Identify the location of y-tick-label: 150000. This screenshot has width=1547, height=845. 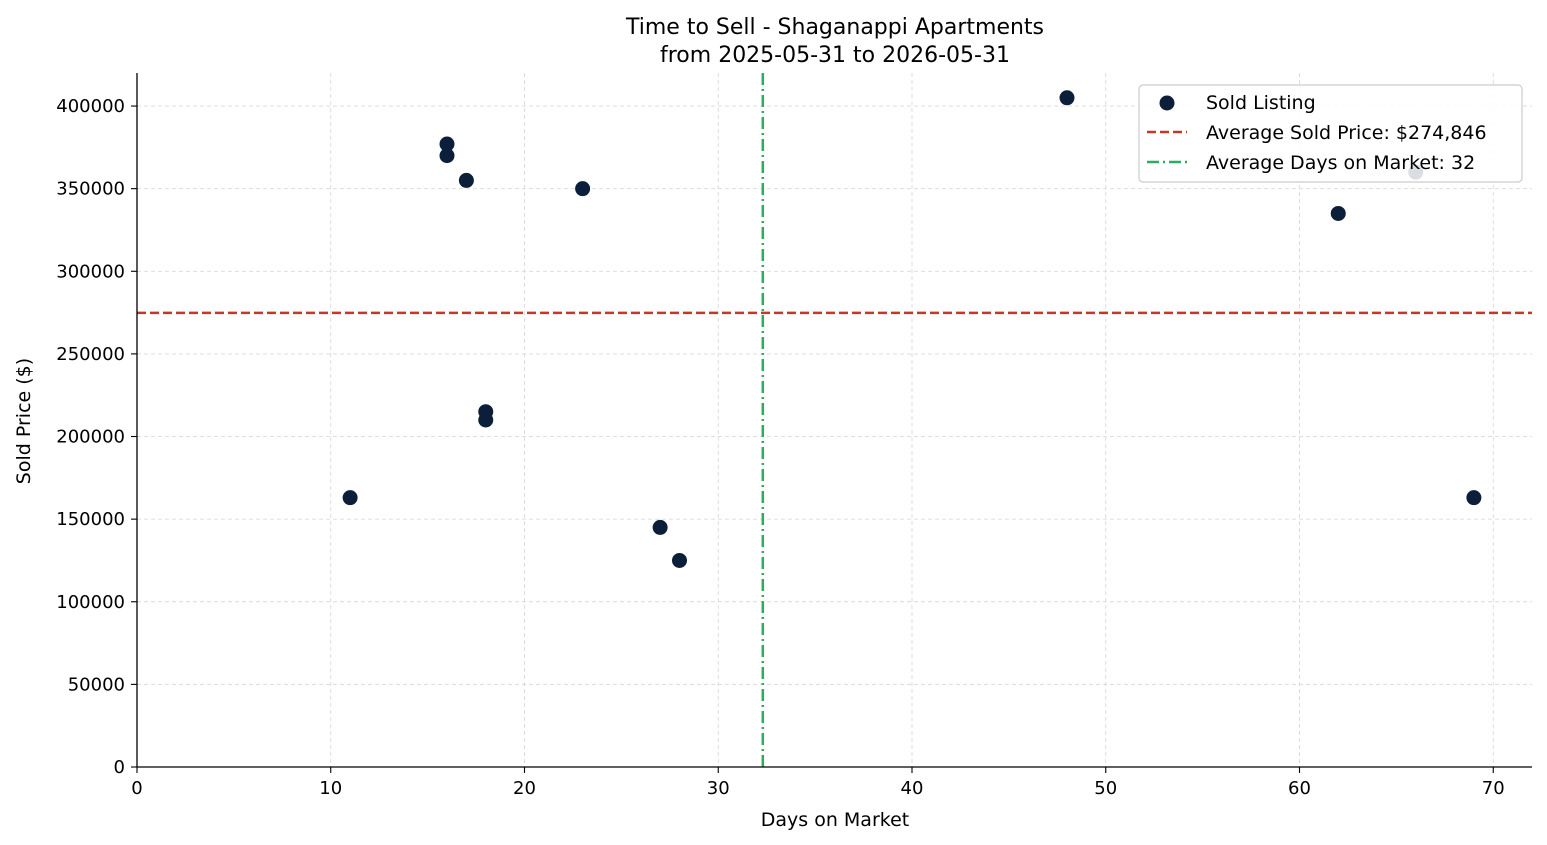
(90, 519).